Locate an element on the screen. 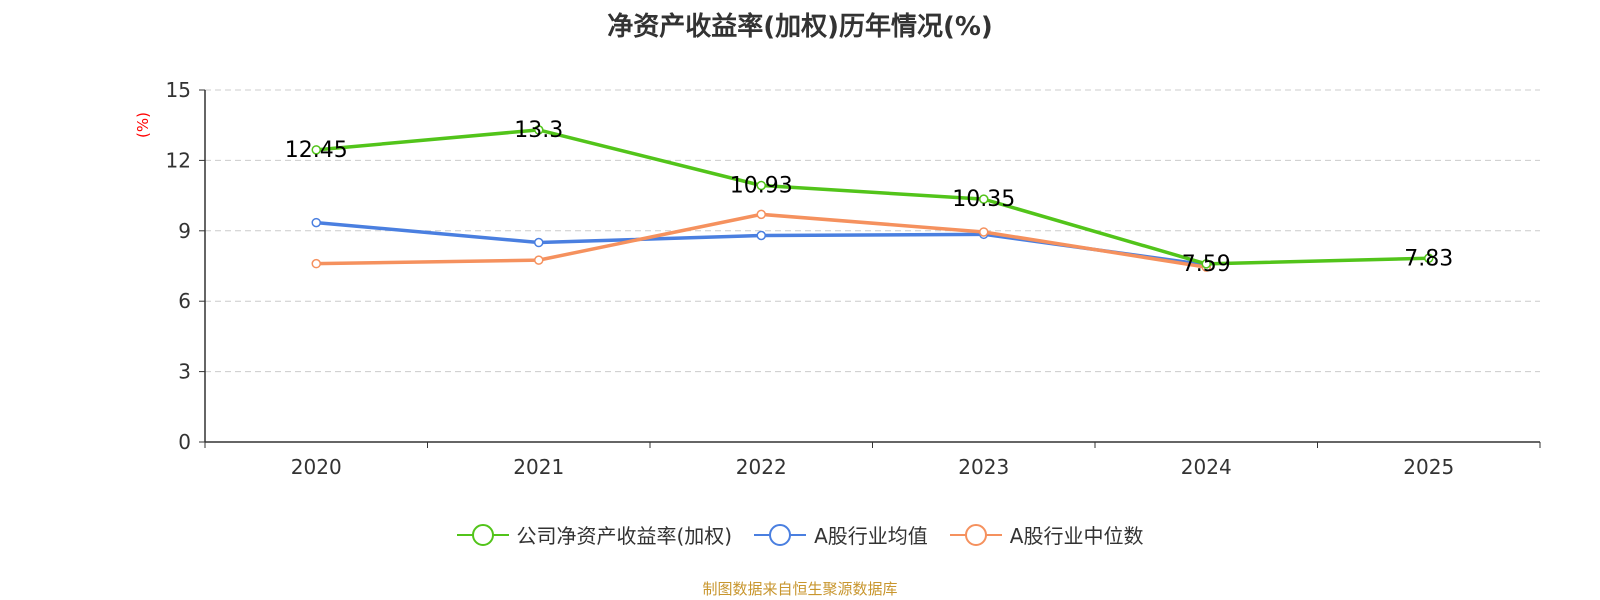 This screenshot has height=600, width=1600. legend-label: 公司净资产收益率(加权) is located at coordinates (624, 536).